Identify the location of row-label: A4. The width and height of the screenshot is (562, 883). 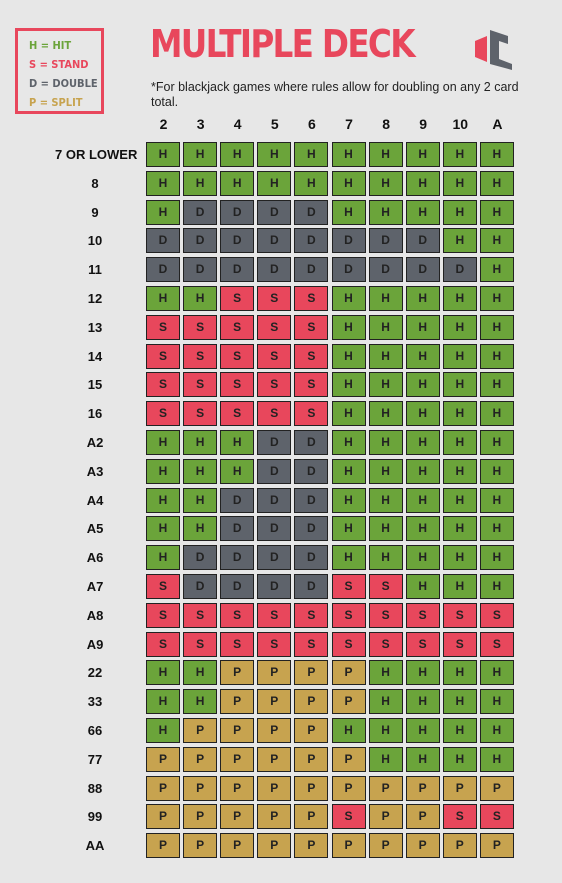
(95, 500).